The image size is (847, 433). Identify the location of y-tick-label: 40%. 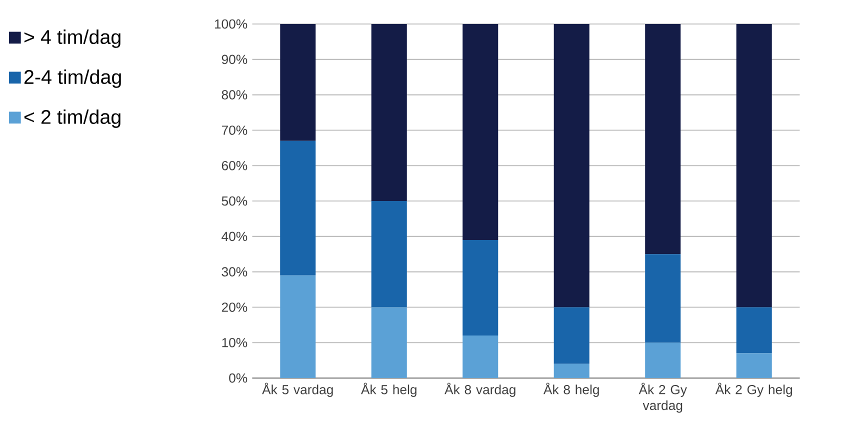
(235, 236).